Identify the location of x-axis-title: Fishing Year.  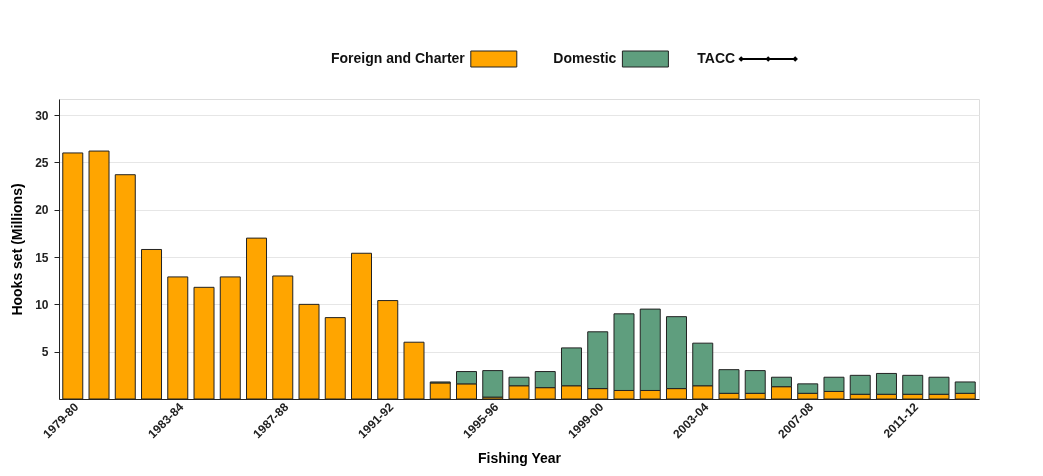
(520, 458).